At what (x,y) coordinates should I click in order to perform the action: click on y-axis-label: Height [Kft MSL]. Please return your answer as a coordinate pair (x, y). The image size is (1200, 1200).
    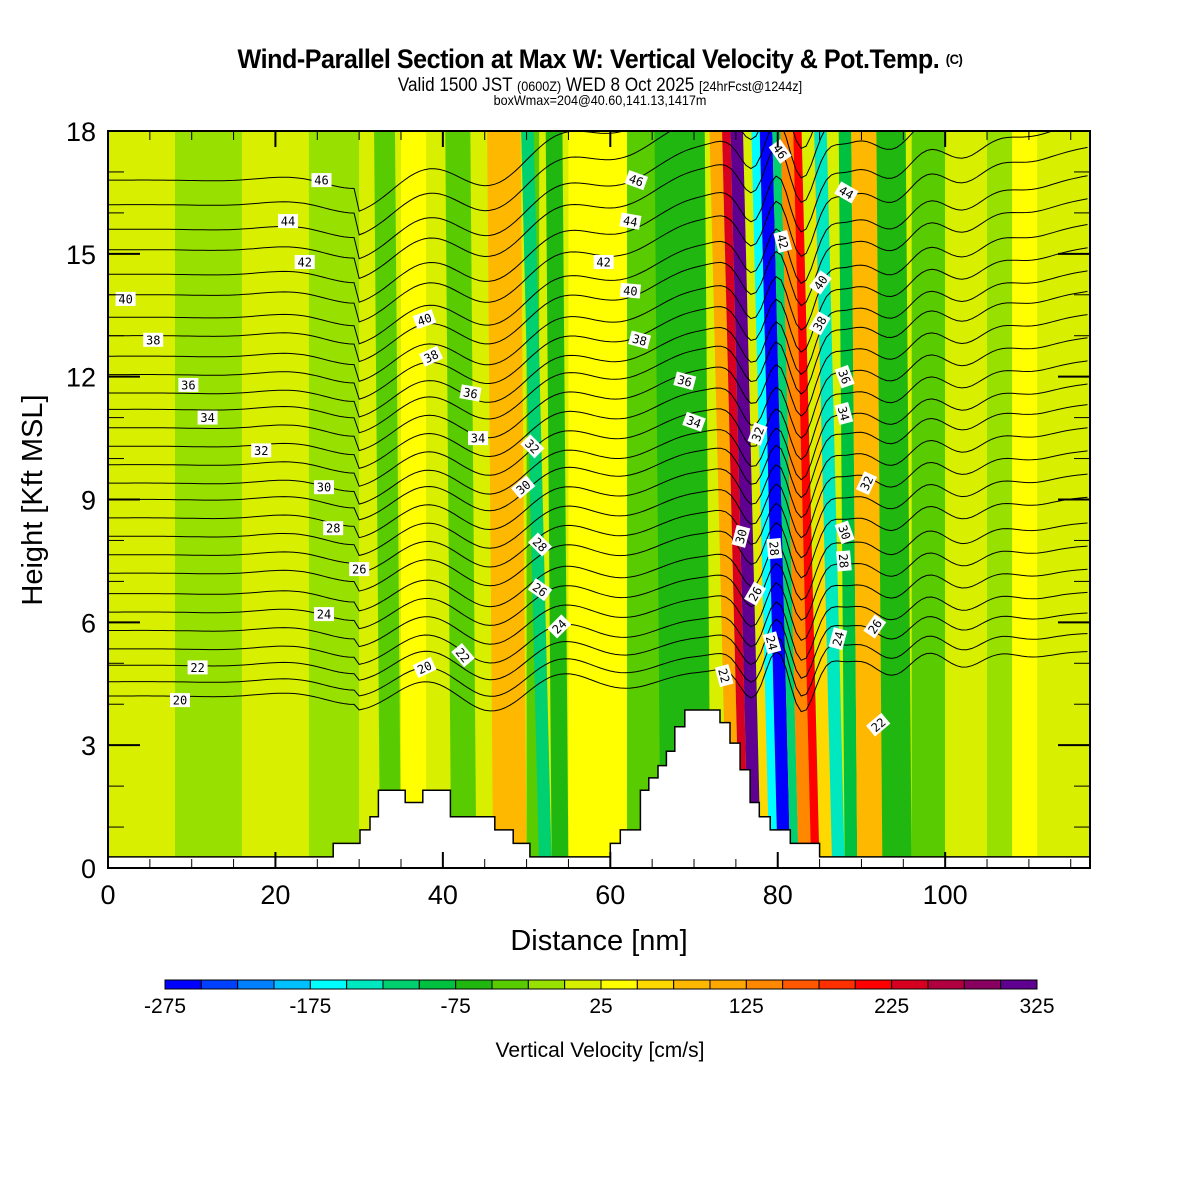
    Looking at the image, I should click on (33, 499).